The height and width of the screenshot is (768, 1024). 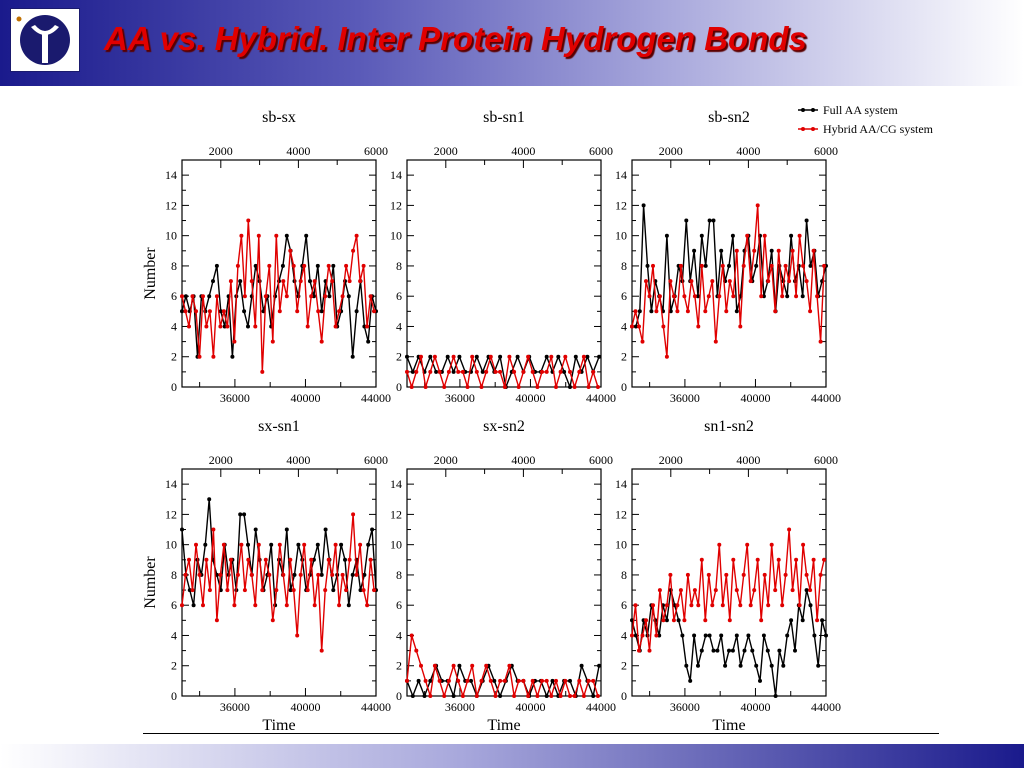 What do you see at coordinates (878, 129) in the screenshot?
I see `legend-entry: Hybrid AA/CG system` at bounding box center [878, 129].